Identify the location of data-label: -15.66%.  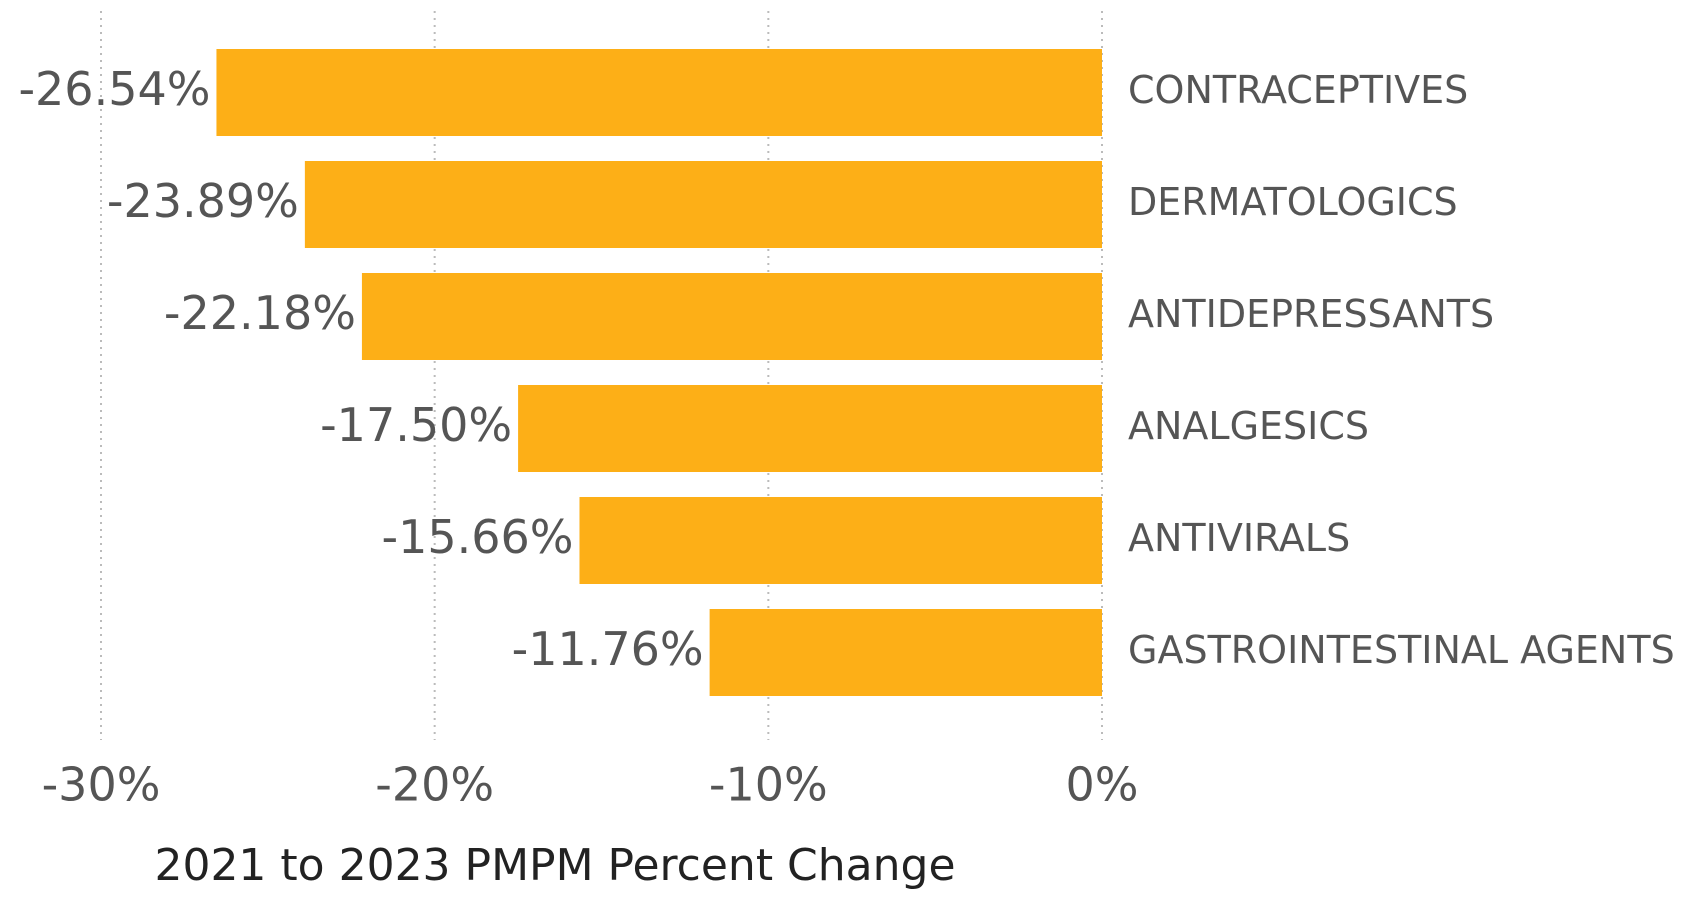
(477, 537).